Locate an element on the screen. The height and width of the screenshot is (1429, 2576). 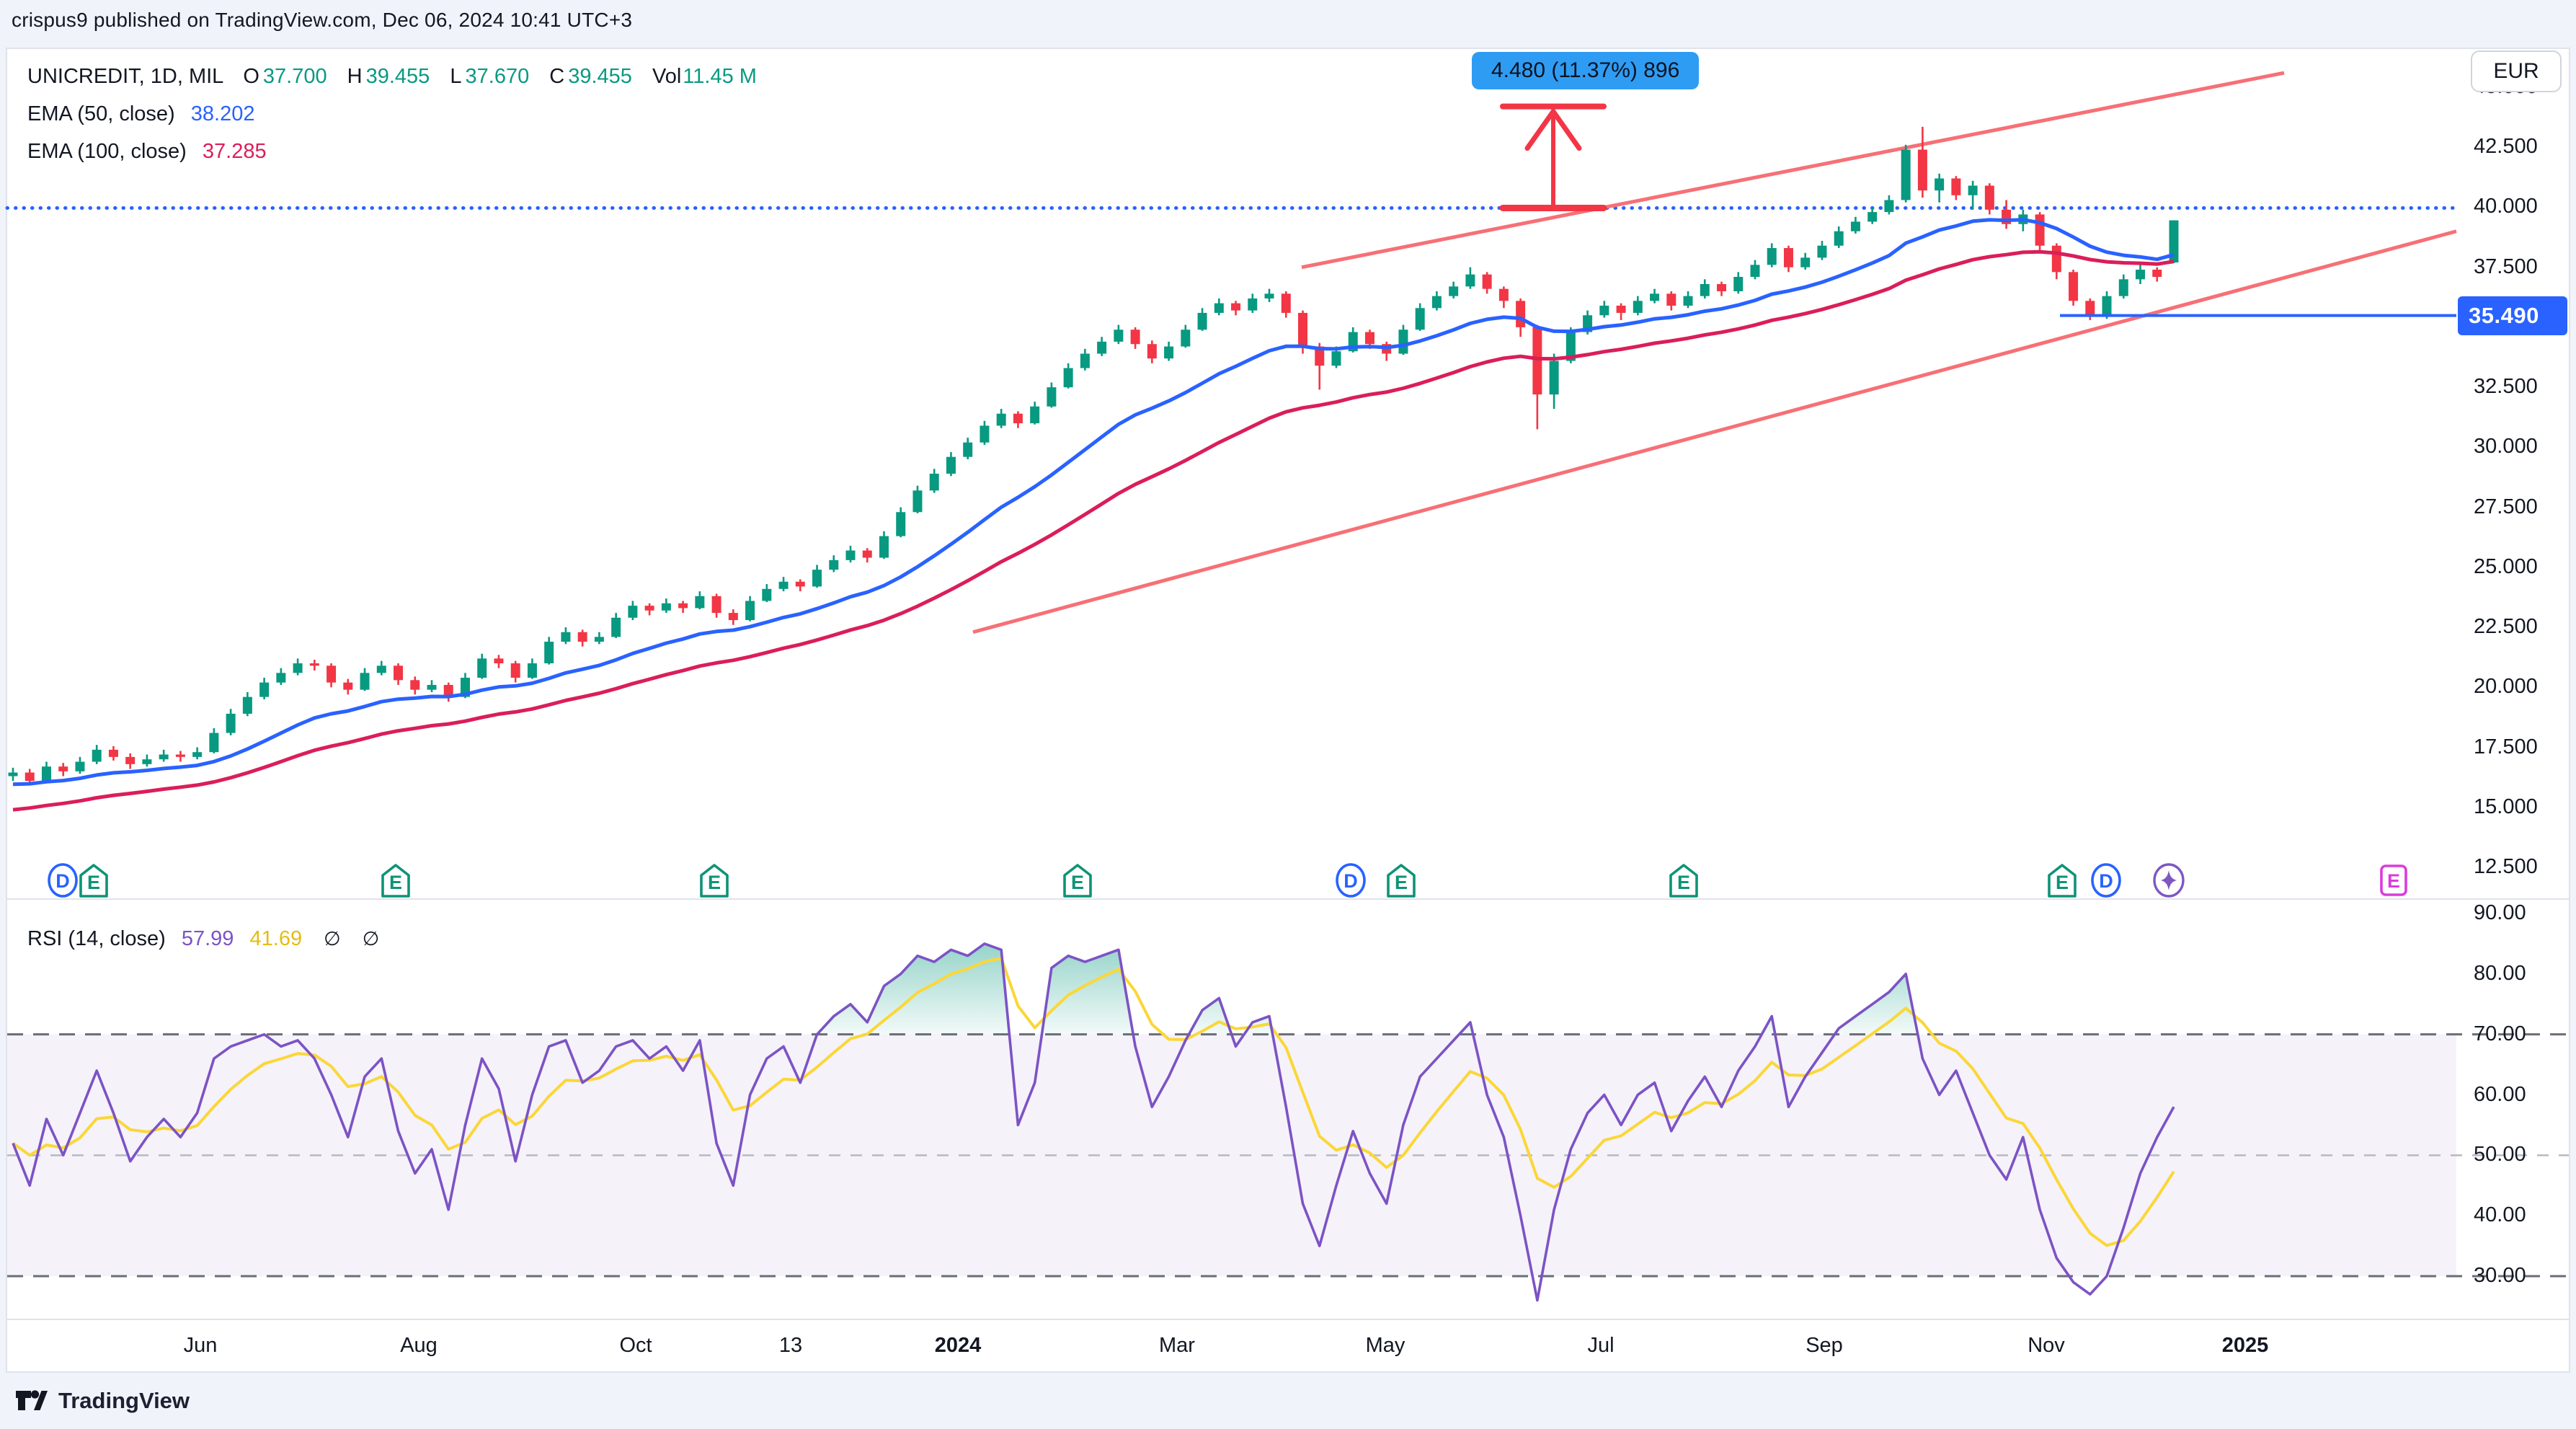
price-axis-label: 30.000 is located at coordinates (2506, 447).